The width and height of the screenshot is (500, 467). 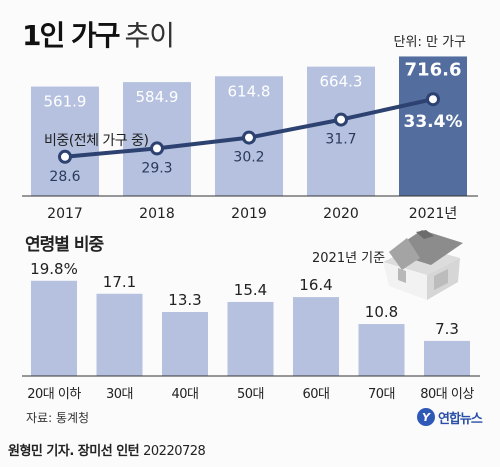 What do you see at coordinates (341, 82) in the screenshot?
I see `bar-value-label: 664.3` at bounding box center [341, 82].